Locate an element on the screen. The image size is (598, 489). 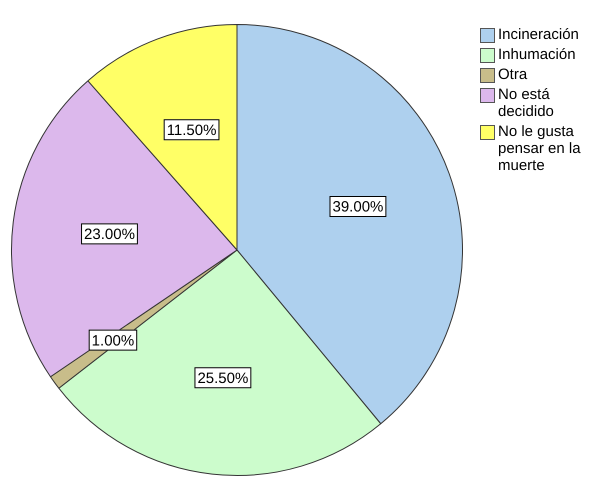
data-label: 25.50% is located at coordinates (222, 378).